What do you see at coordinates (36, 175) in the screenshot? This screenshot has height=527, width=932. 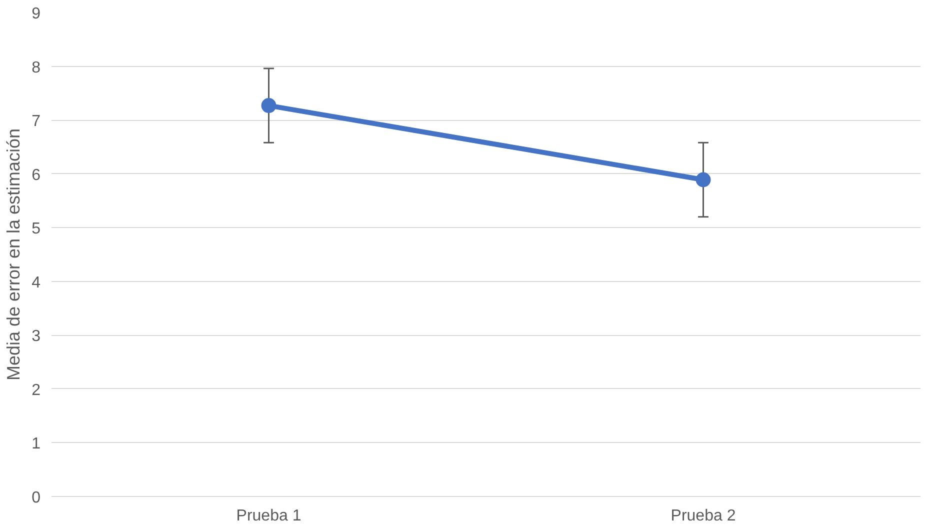 I see `y-tick-label: 6` at bounding box center [36, 175].